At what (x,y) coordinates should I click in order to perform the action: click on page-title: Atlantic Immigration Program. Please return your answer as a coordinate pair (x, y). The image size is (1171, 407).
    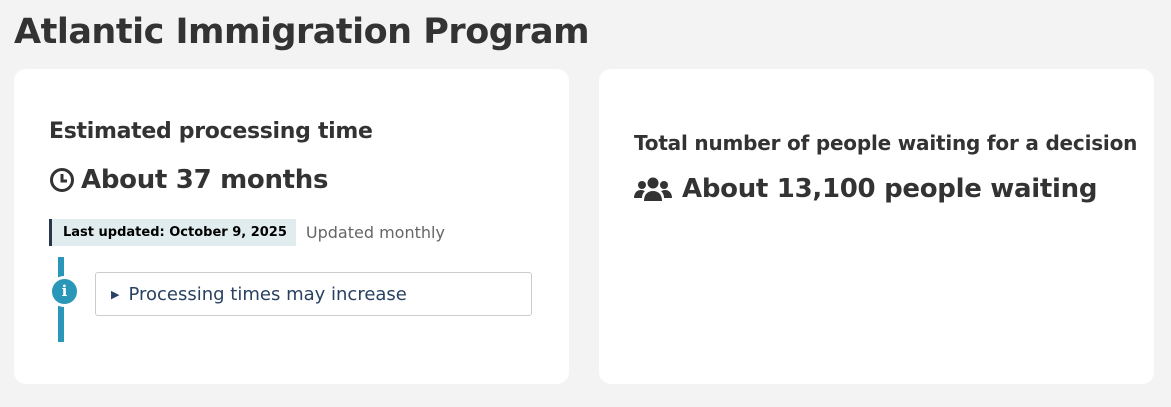
    Looking at the image, I should click on (302, 32).